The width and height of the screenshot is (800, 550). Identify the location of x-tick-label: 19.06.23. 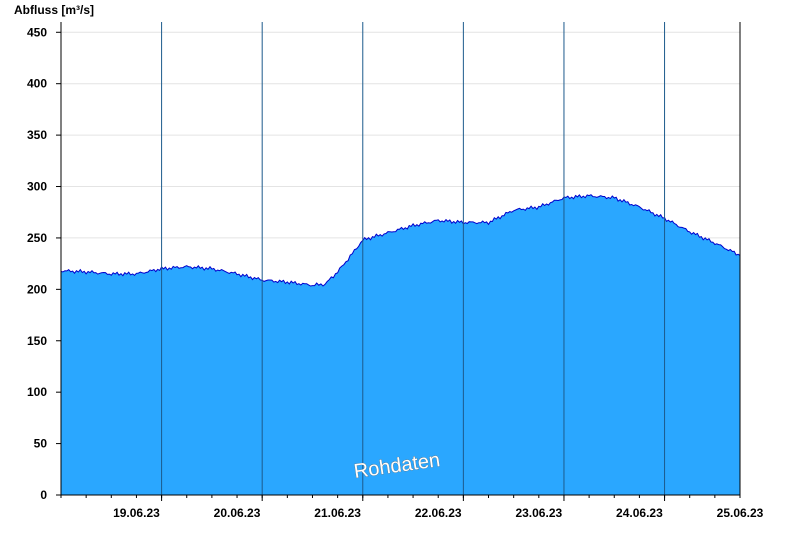
(136, 513).